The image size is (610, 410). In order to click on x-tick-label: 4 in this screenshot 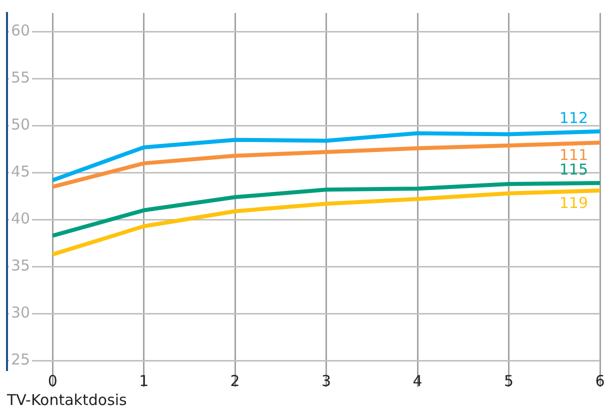, I will do `click(417, 381)`.